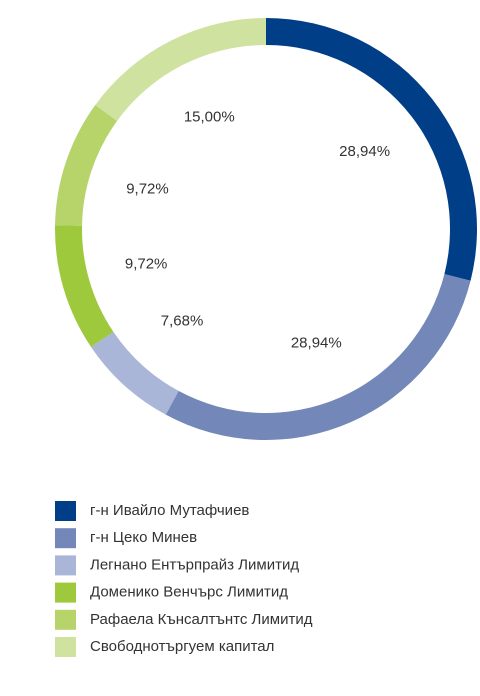 The height and width of the screenshot is (696, 480). I want to click on data-label: 7,68%, so click(182, 321).